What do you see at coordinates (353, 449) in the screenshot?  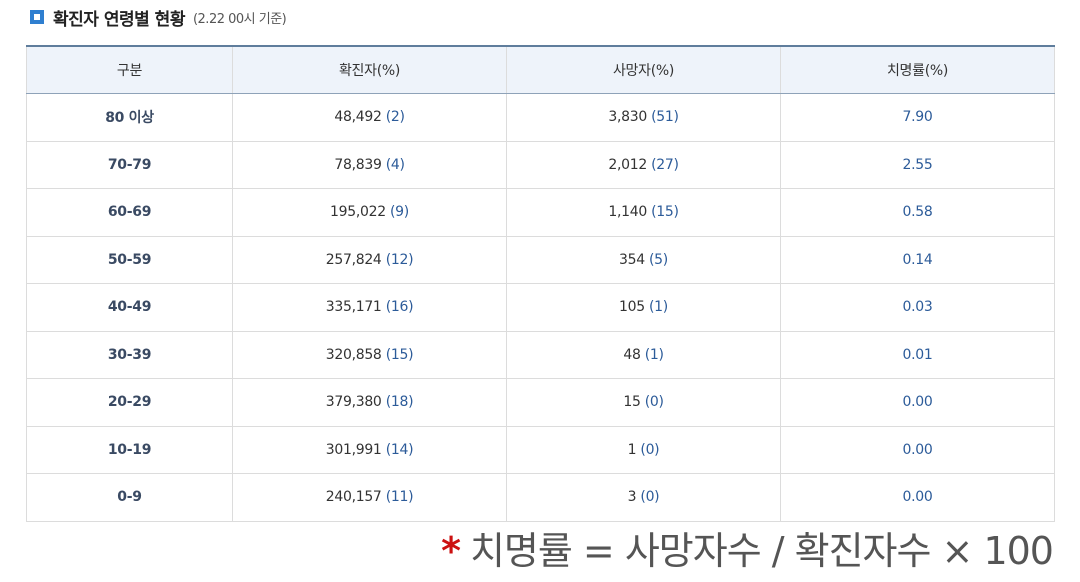 I see `confirmed-count: 301,991` at bounding box center [353, 449].